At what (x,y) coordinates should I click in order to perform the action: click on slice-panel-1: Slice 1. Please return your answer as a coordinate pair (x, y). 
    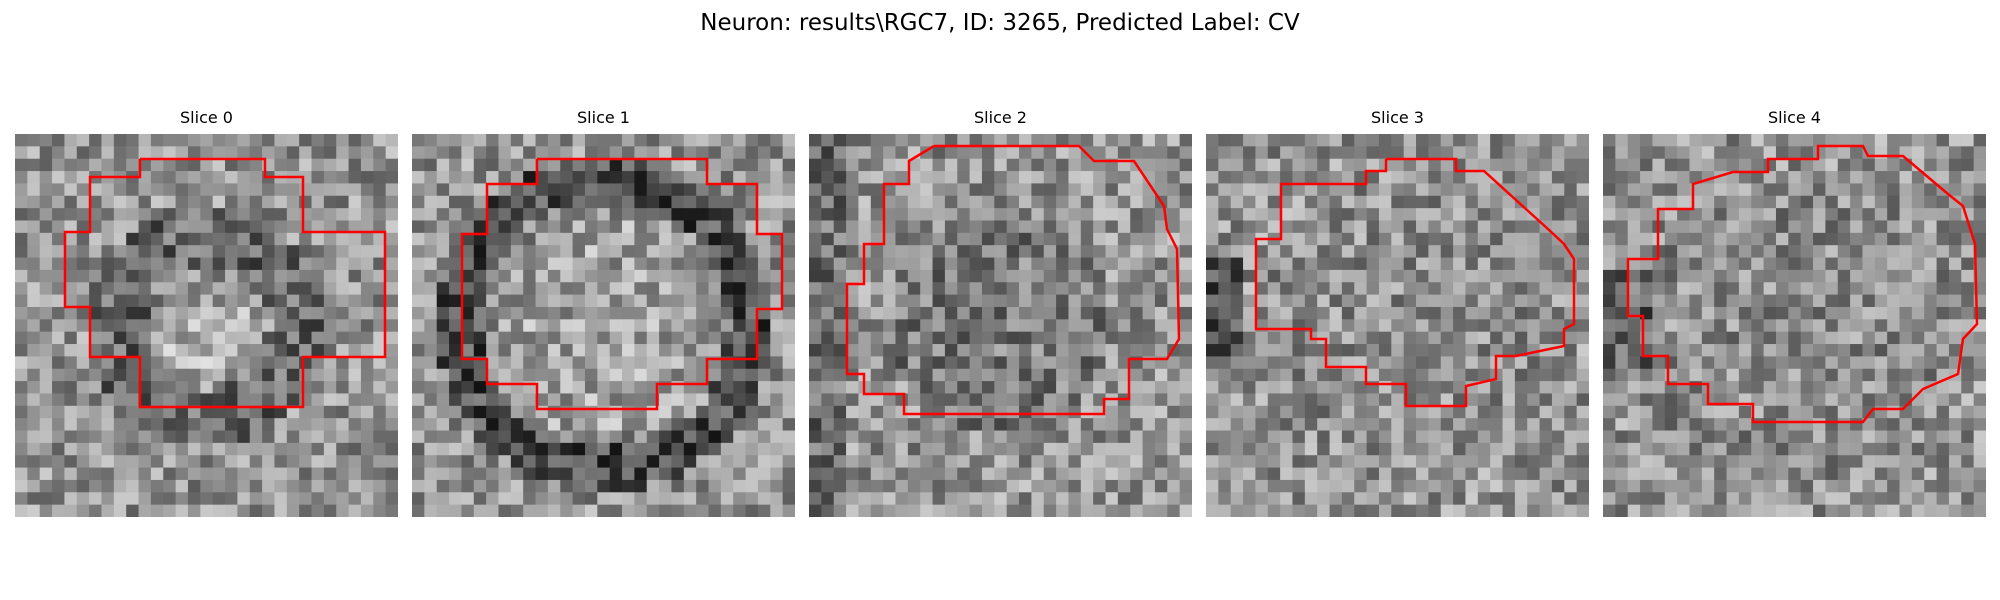
    Looking at the image, I should click on (603, 312).